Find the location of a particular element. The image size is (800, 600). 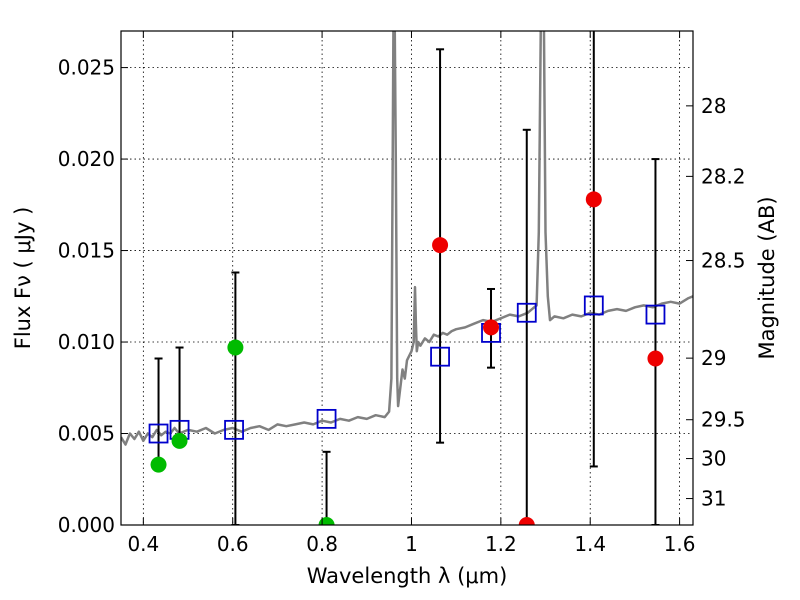

right-tick-label: 31 is located at coordinates (713, 499).